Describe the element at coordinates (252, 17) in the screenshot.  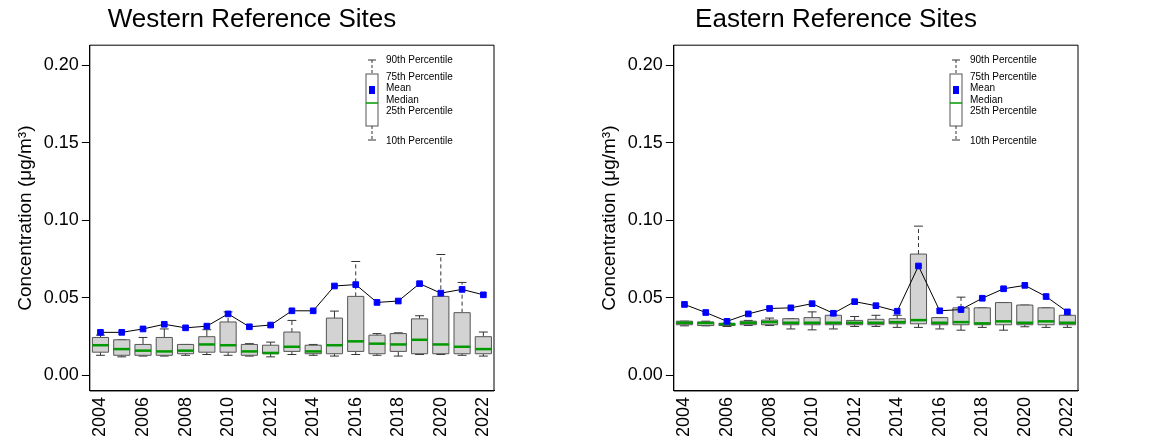
I see `chart-title: Western Reference Sites` at that location.